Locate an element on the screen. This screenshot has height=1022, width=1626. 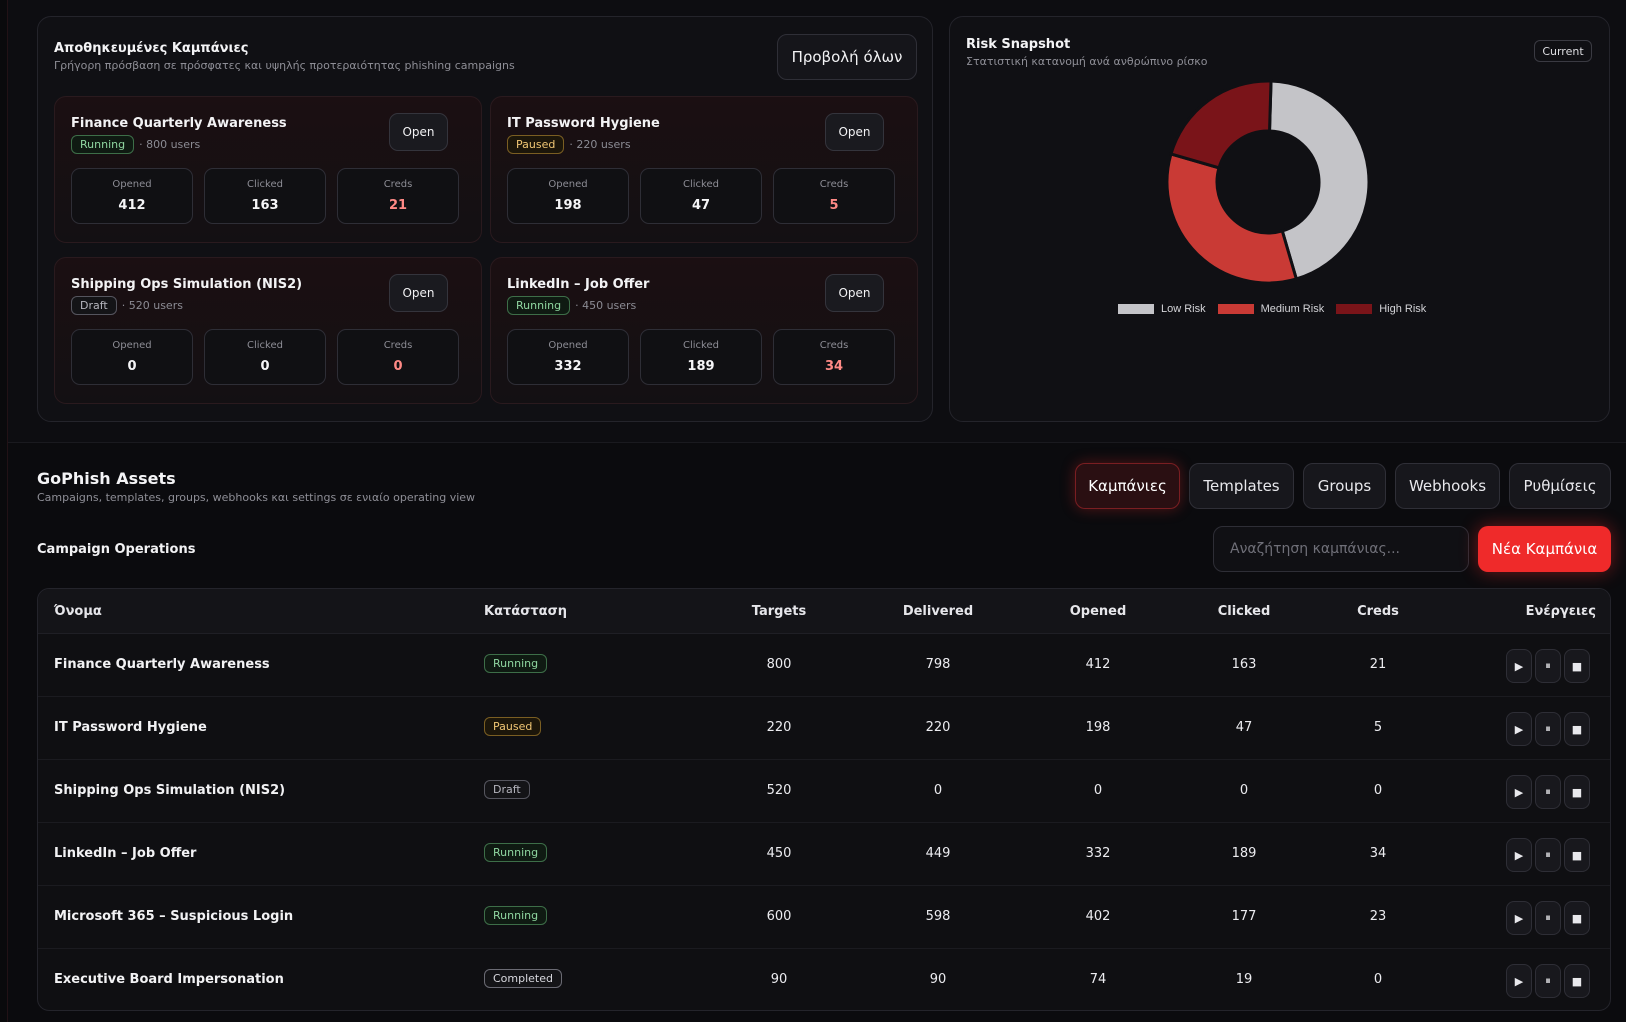
new-campaign-button: Νέα Καμπάνια is located at coordinates (1544, 549).